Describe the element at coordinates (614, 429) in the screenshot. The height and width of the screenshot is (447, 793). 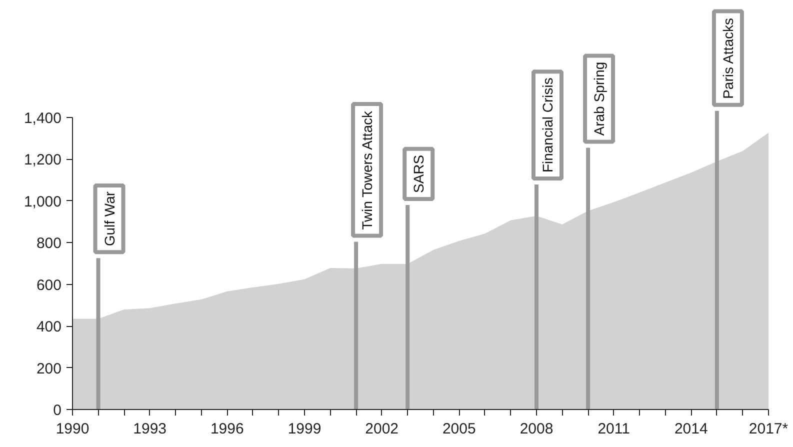
I see `x-tick-label: 2011` at that location.